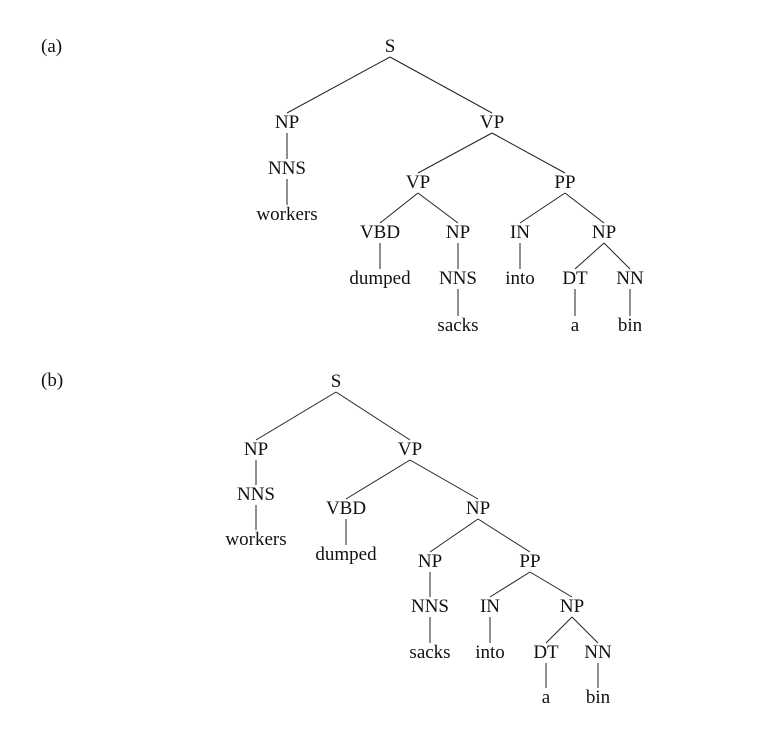 The width and height of the screenshot is (768, 729). What do you see at coordinates (455, 153) in the screenshot?
I see `edge-vp1-vp2` at bounding box center [455, 153].